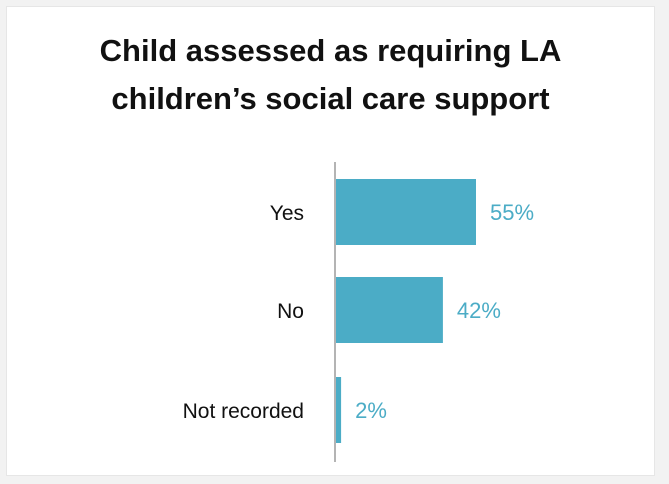 This screenshot has width=669, height=484. I want to click on chart-title-line-2: children’s social care support, so click(330, 98).